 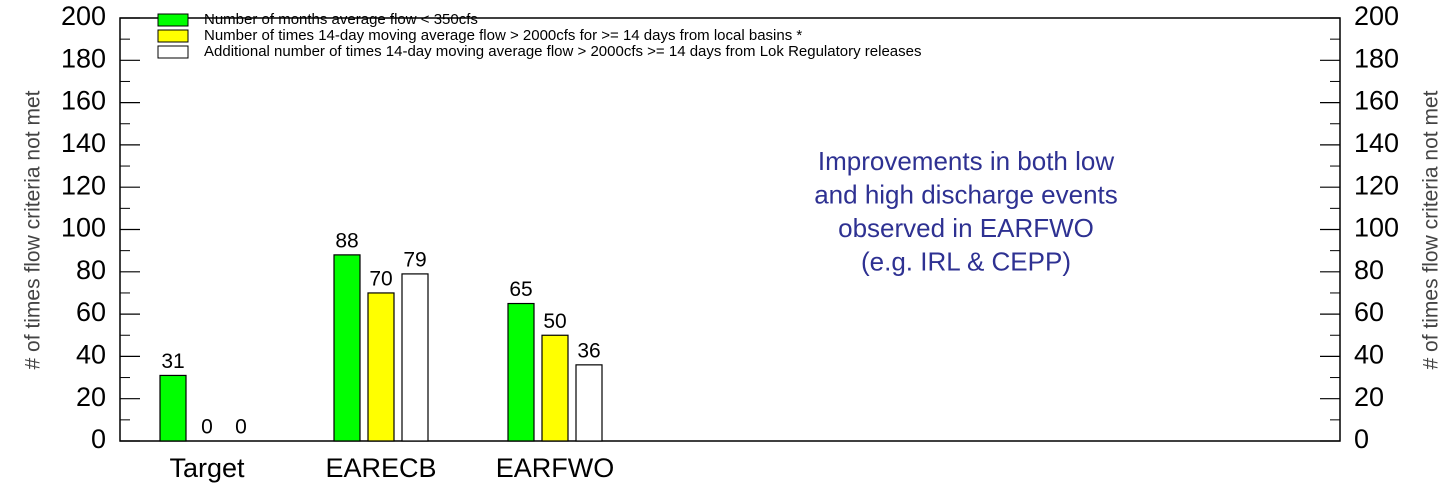 What do you see at coordinates (588, 350) in the screenshot?
I see `value-label: 36` at bounding box center [588, 350].